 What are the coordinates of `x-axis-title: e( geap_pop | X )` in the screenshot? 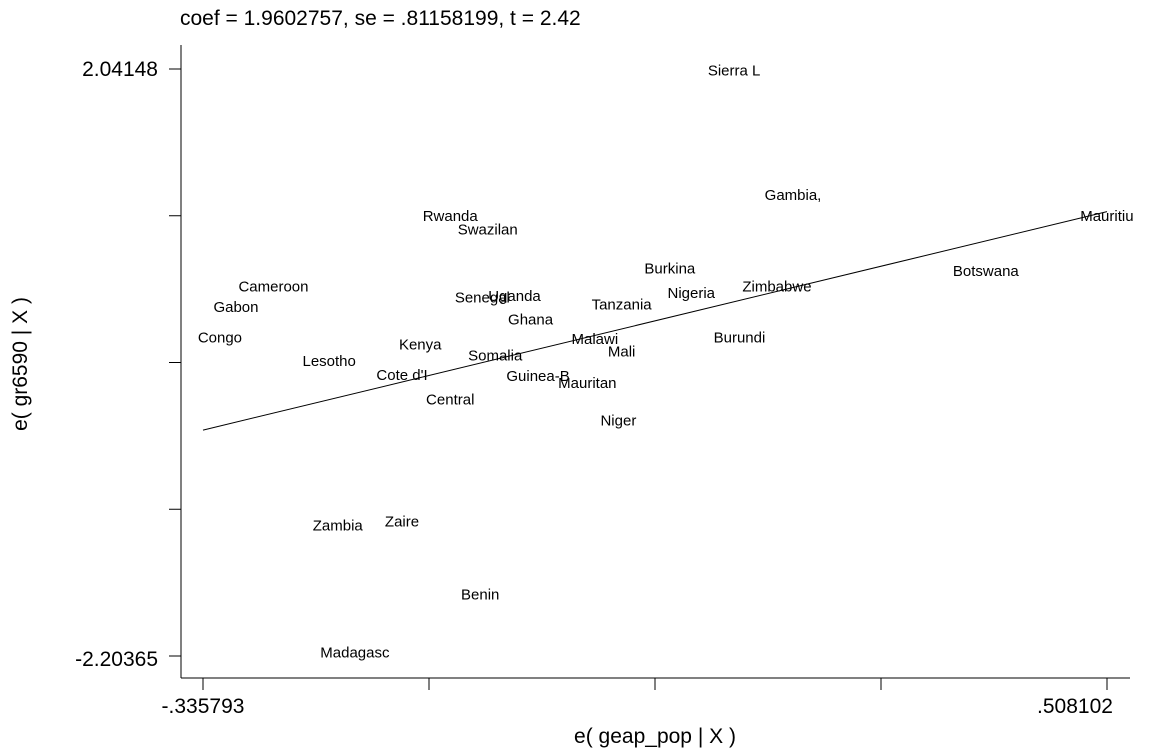 It's located at (655, 736).